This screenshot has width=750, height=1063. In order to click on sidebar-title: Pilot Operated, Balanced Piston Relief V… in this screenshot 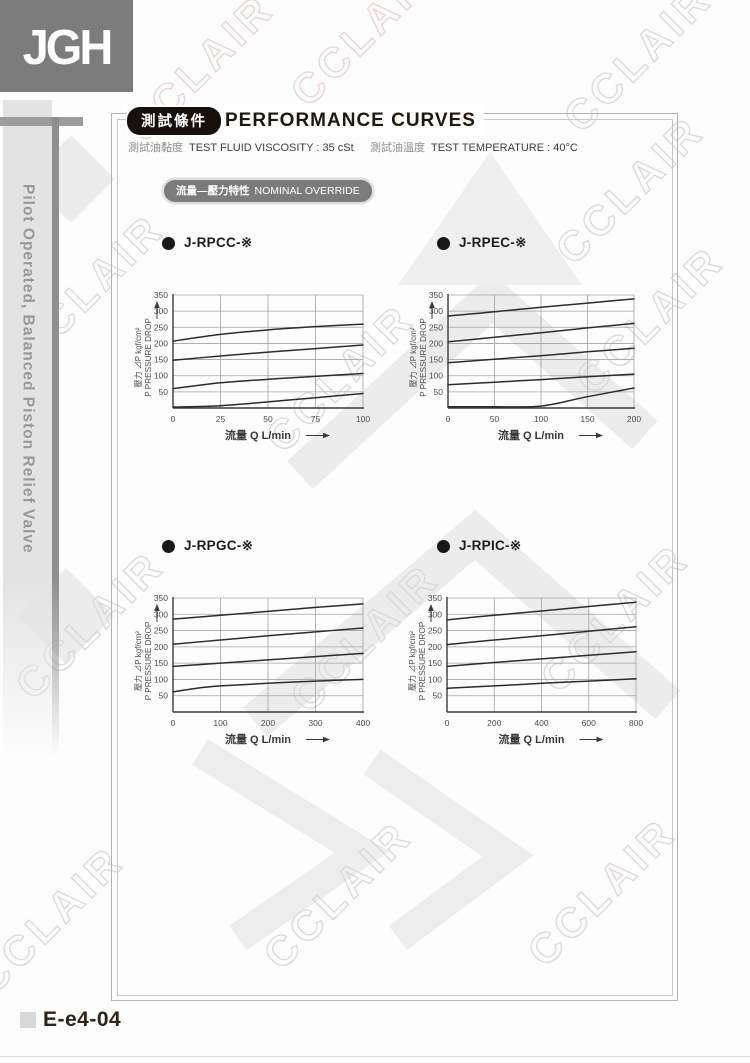, I will do `click(28, 369)`.